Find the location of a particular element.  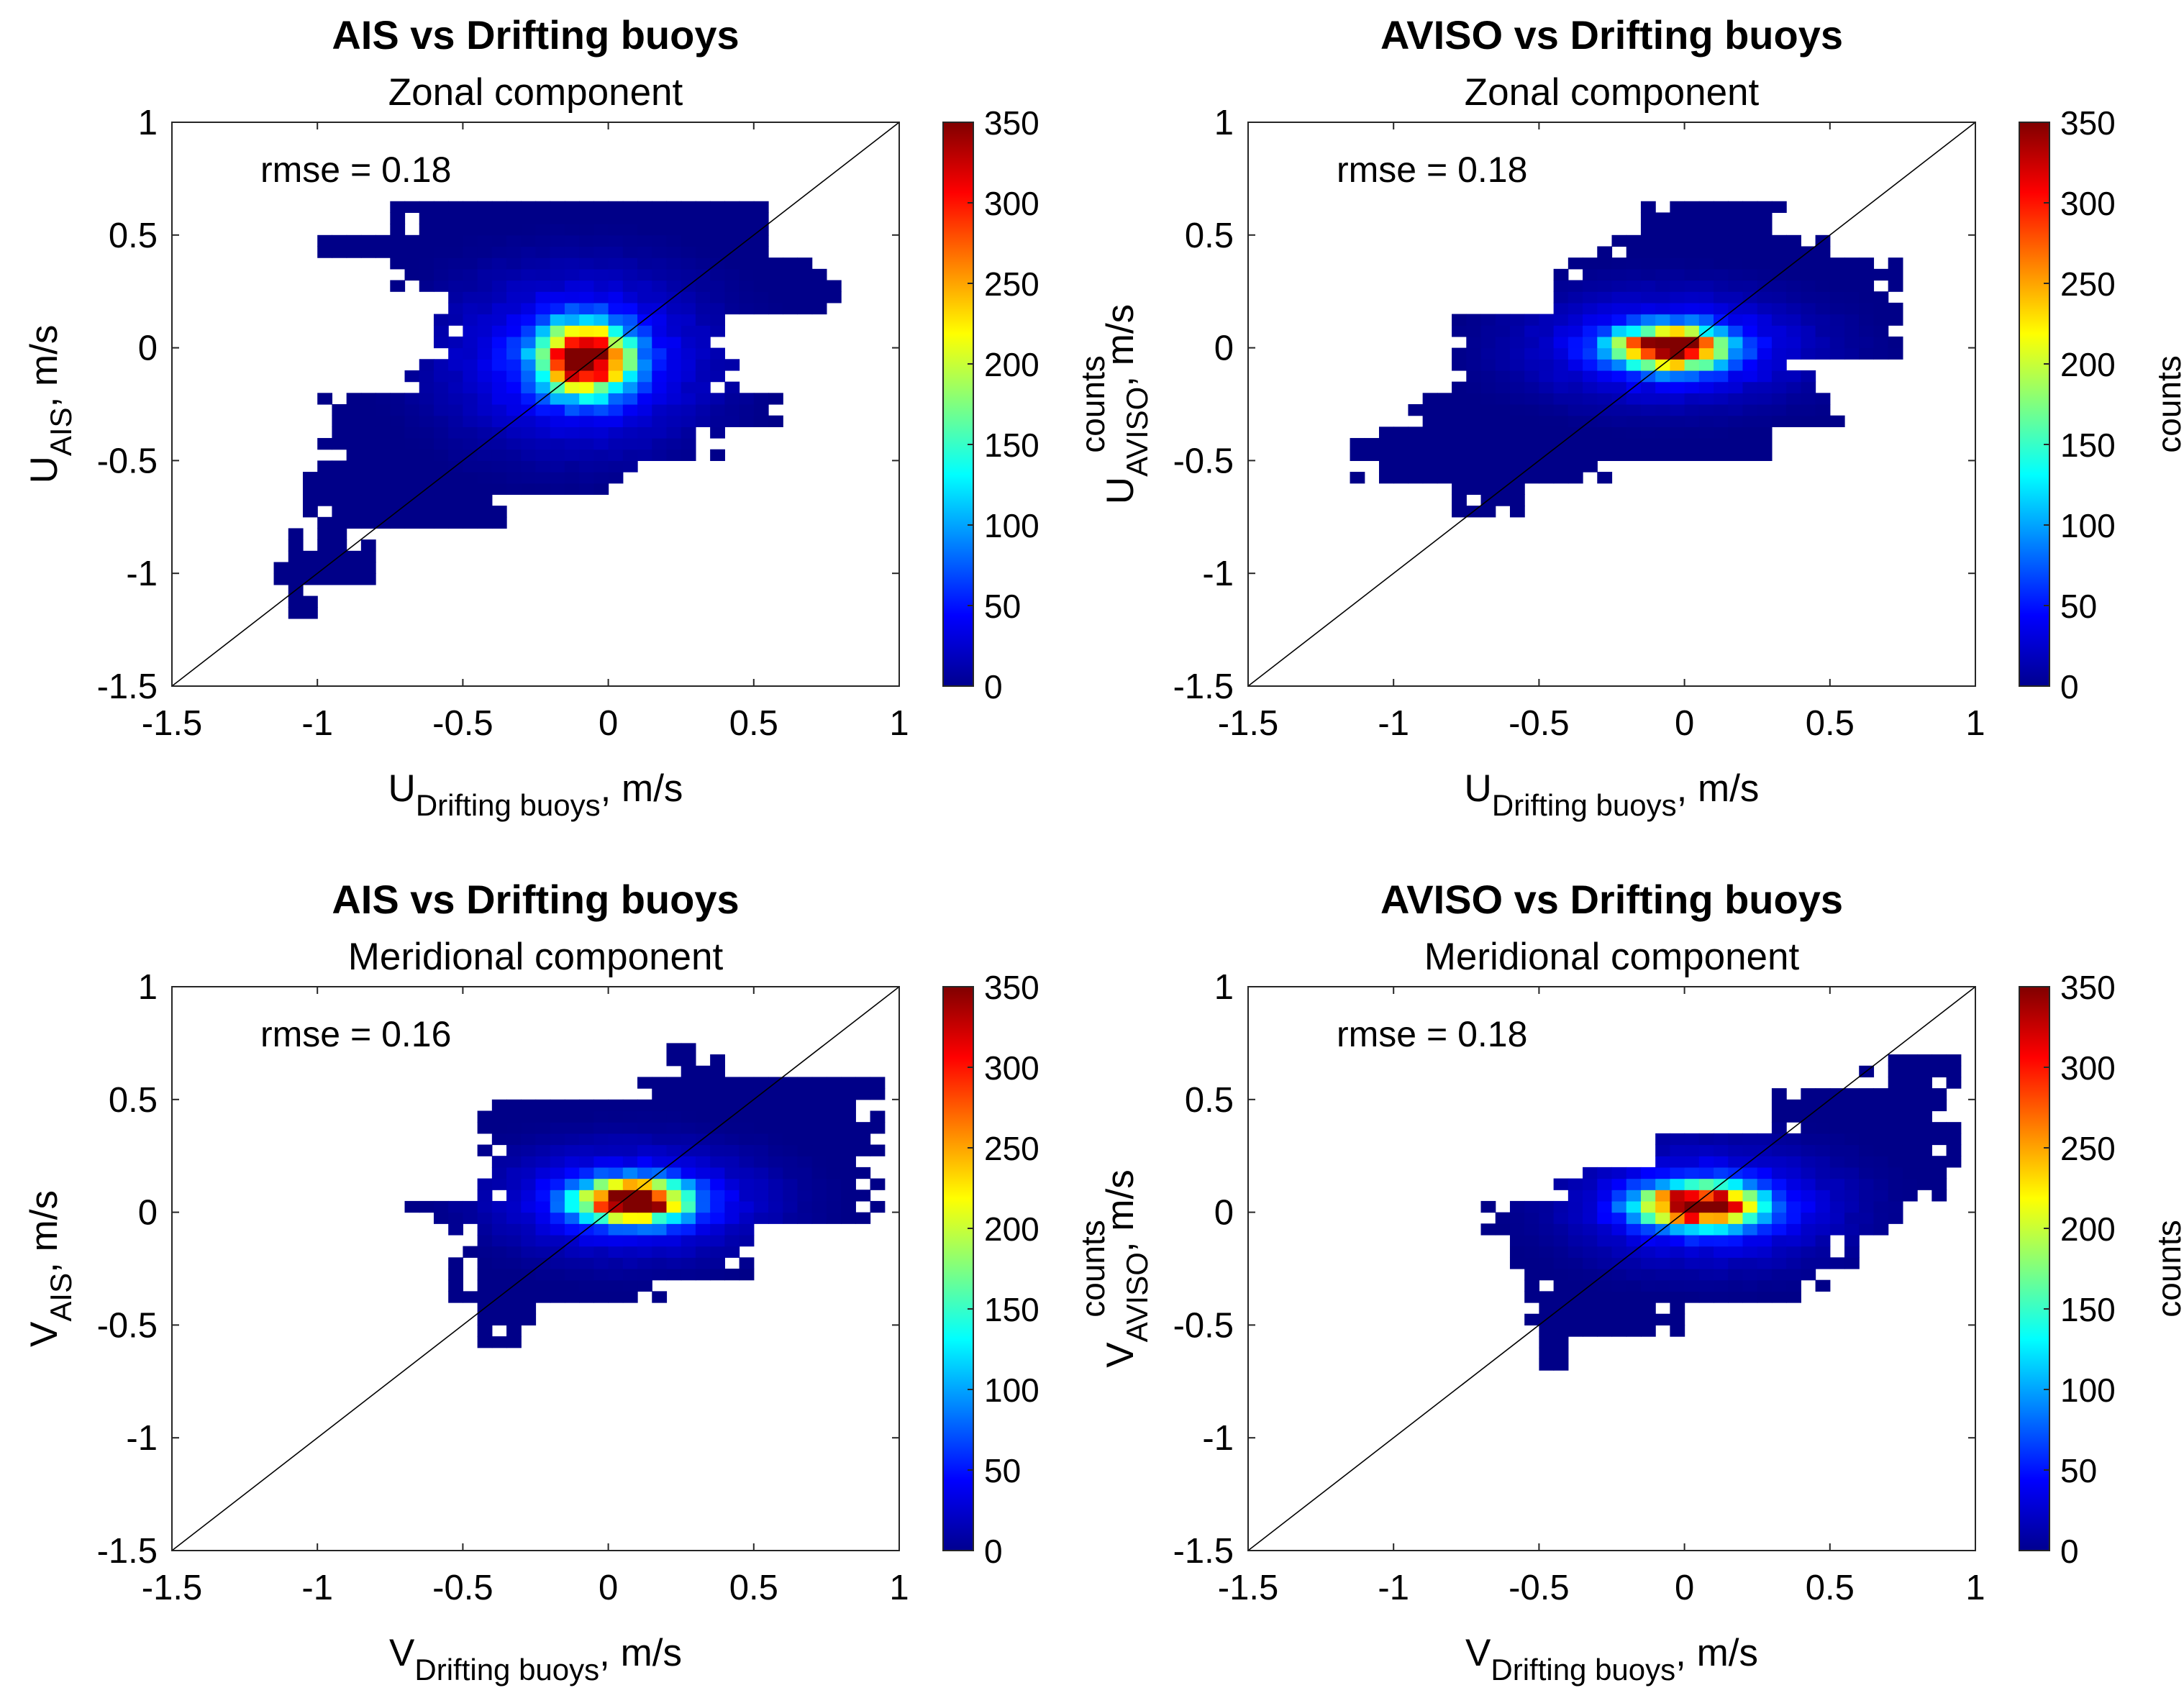

heatmap-cells is located at coordinates (1721, 1212).